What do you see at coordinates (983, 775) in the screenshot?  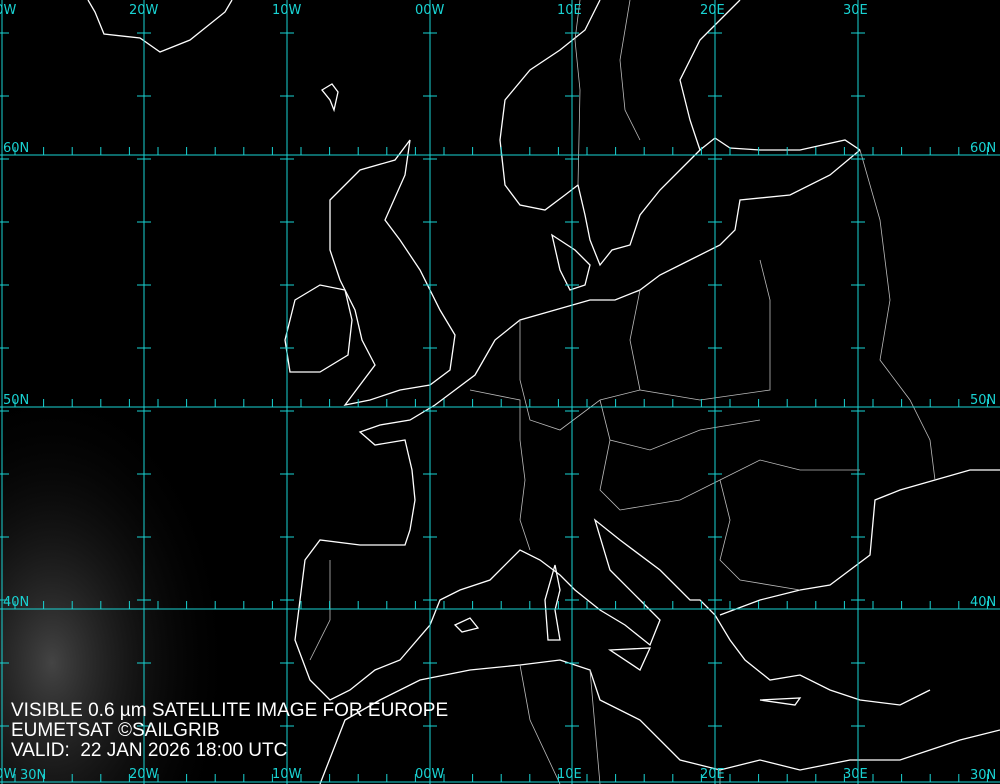 I see `right-lat-label: 30N` at bounding box center [983, 775].